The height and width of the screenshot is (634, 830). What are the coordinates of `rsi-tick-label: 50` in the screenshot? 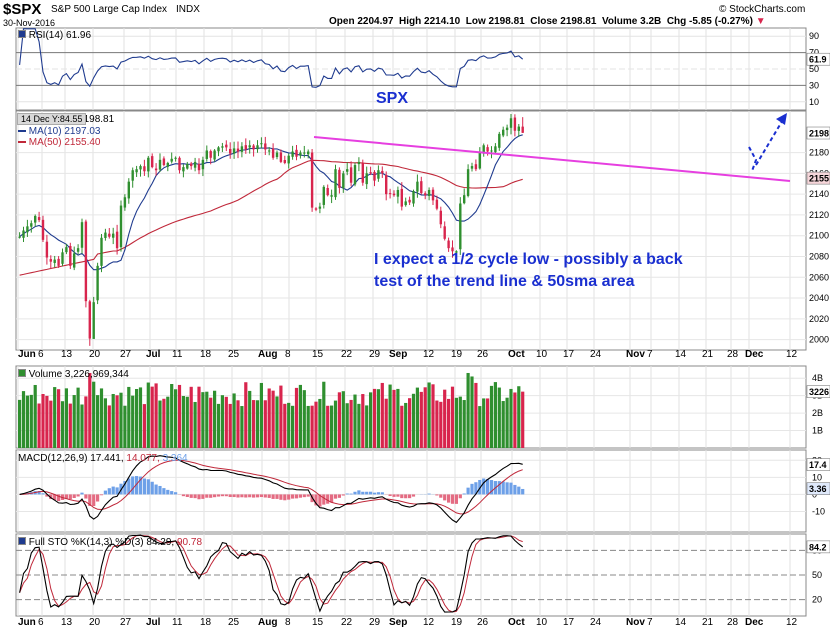 It's located at (814, 69).